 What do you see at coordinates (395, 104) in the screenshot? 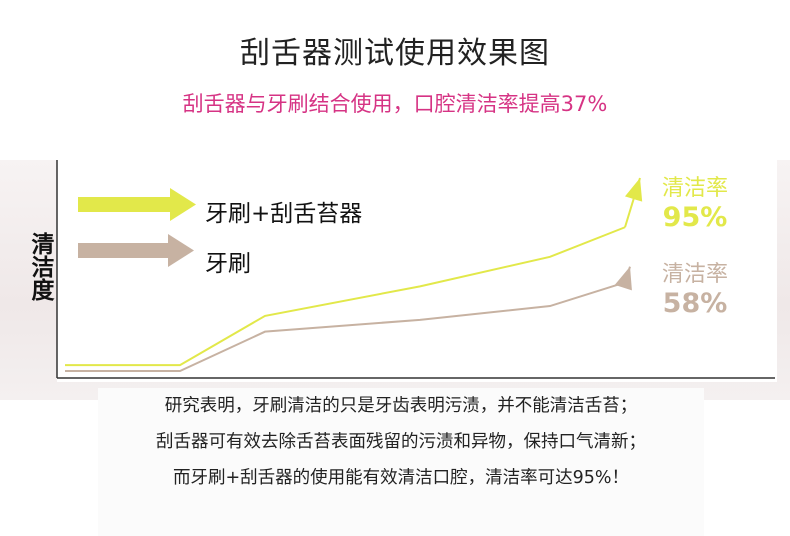
I see `chart-subtitle: 刮舌器与牙刷结合使用，口腔清洁率提高37%` at bounding box center [395, 104].